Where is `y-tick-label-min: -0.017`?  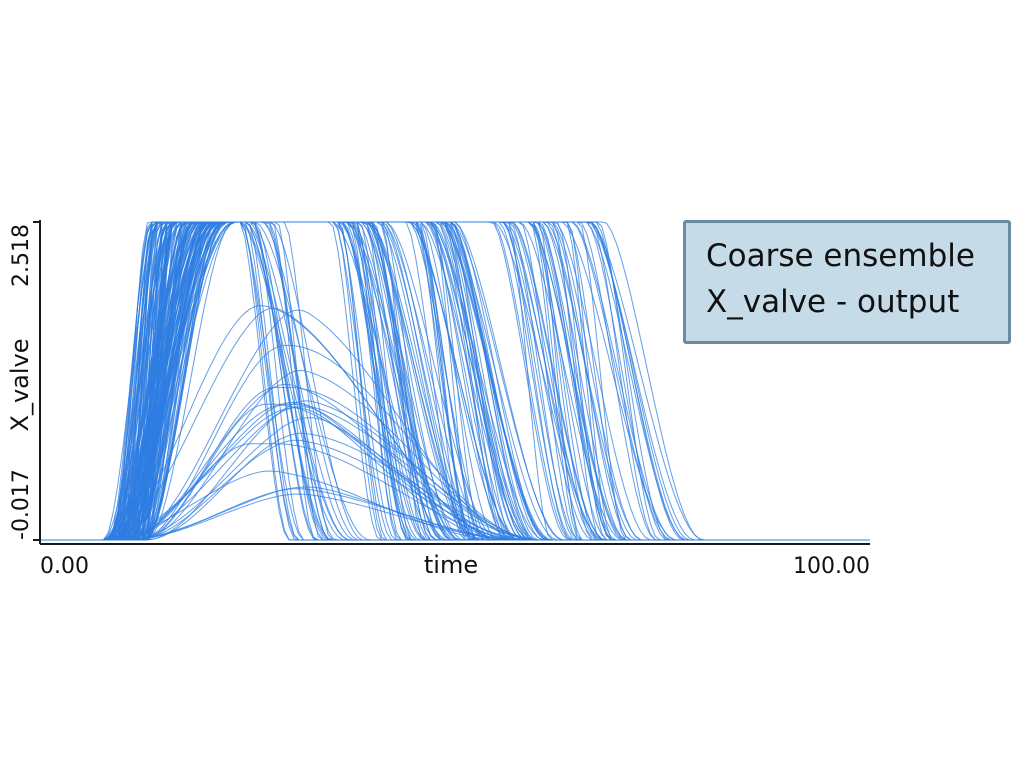
y-tick-label-min: -0.017 is located at coordinates (21, 504).